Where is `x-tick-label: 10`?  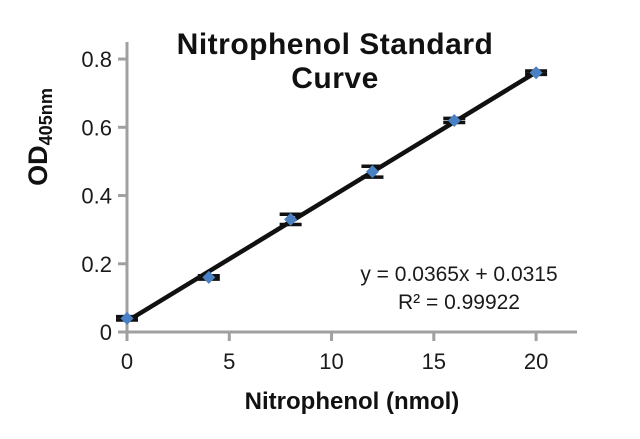
x-tick-label: 10 is located at coordinates (331, 361).